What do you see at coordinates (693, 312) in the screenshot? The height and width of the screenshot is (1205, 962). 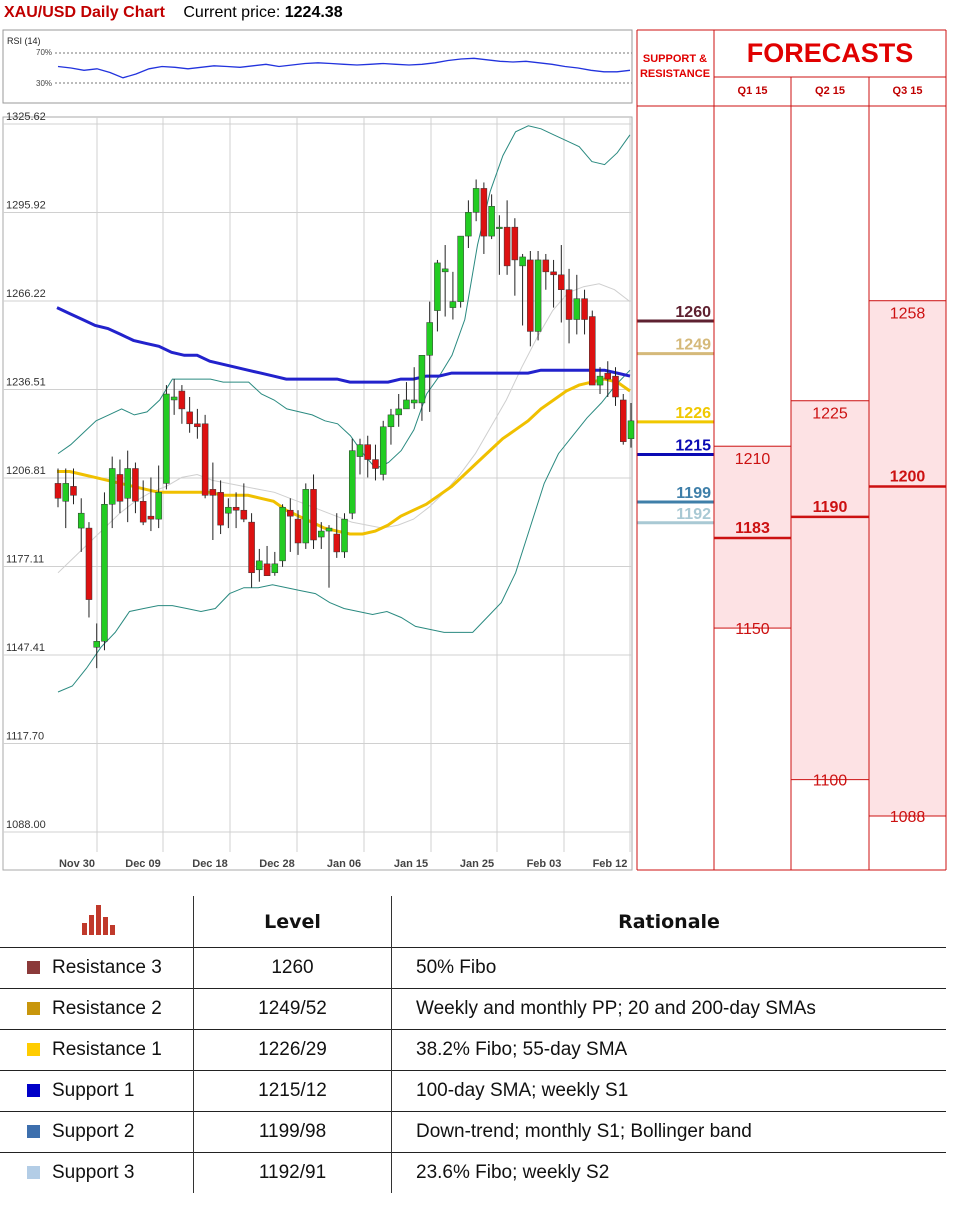 I see `sr-level-label: 1260` at bounding box center [693, 312].